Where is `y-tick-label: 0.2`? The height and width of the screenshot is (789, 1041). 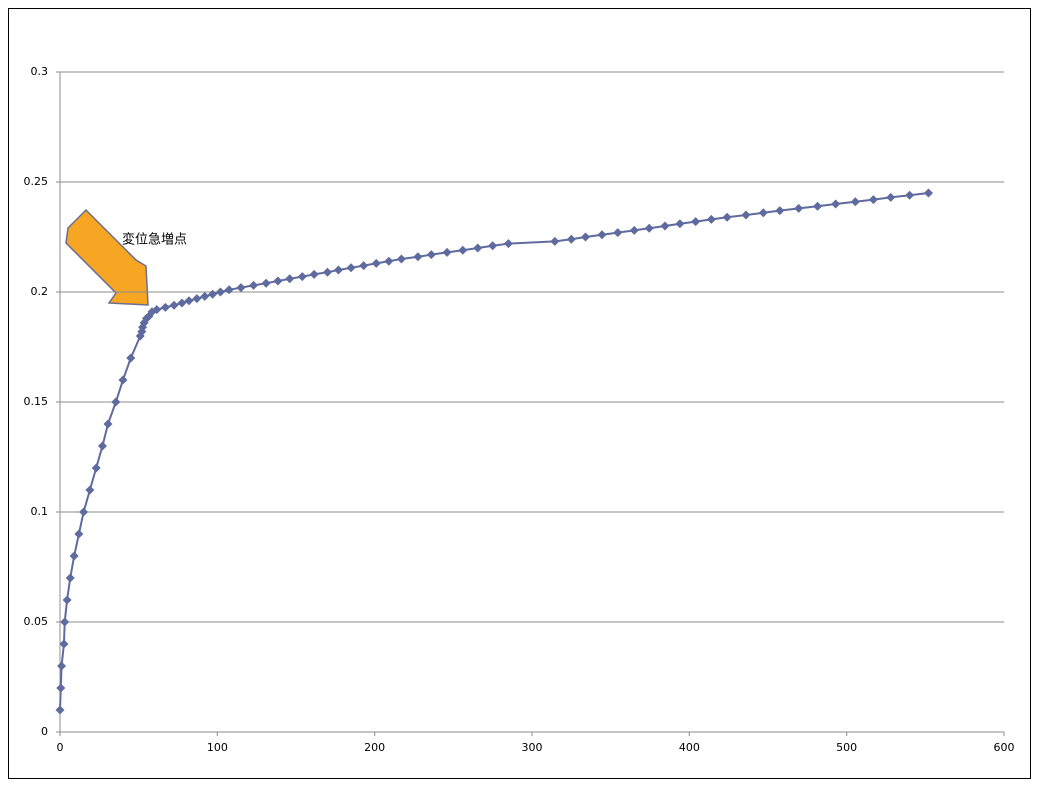 y-tick-label: 0.2 is located at coordinates (40, 291).